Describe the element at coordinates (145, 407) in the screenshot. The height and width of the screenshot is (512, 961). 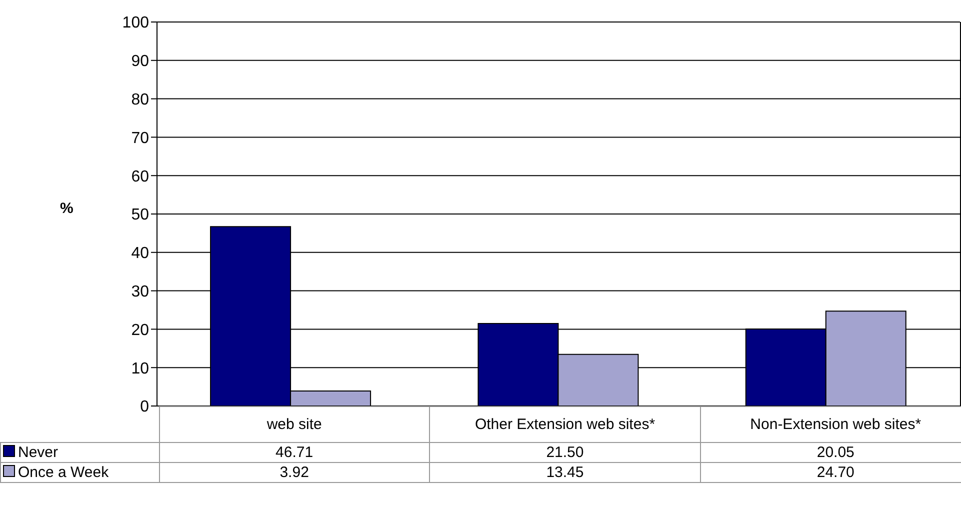
I see `y-tick-label: 0` at that location.